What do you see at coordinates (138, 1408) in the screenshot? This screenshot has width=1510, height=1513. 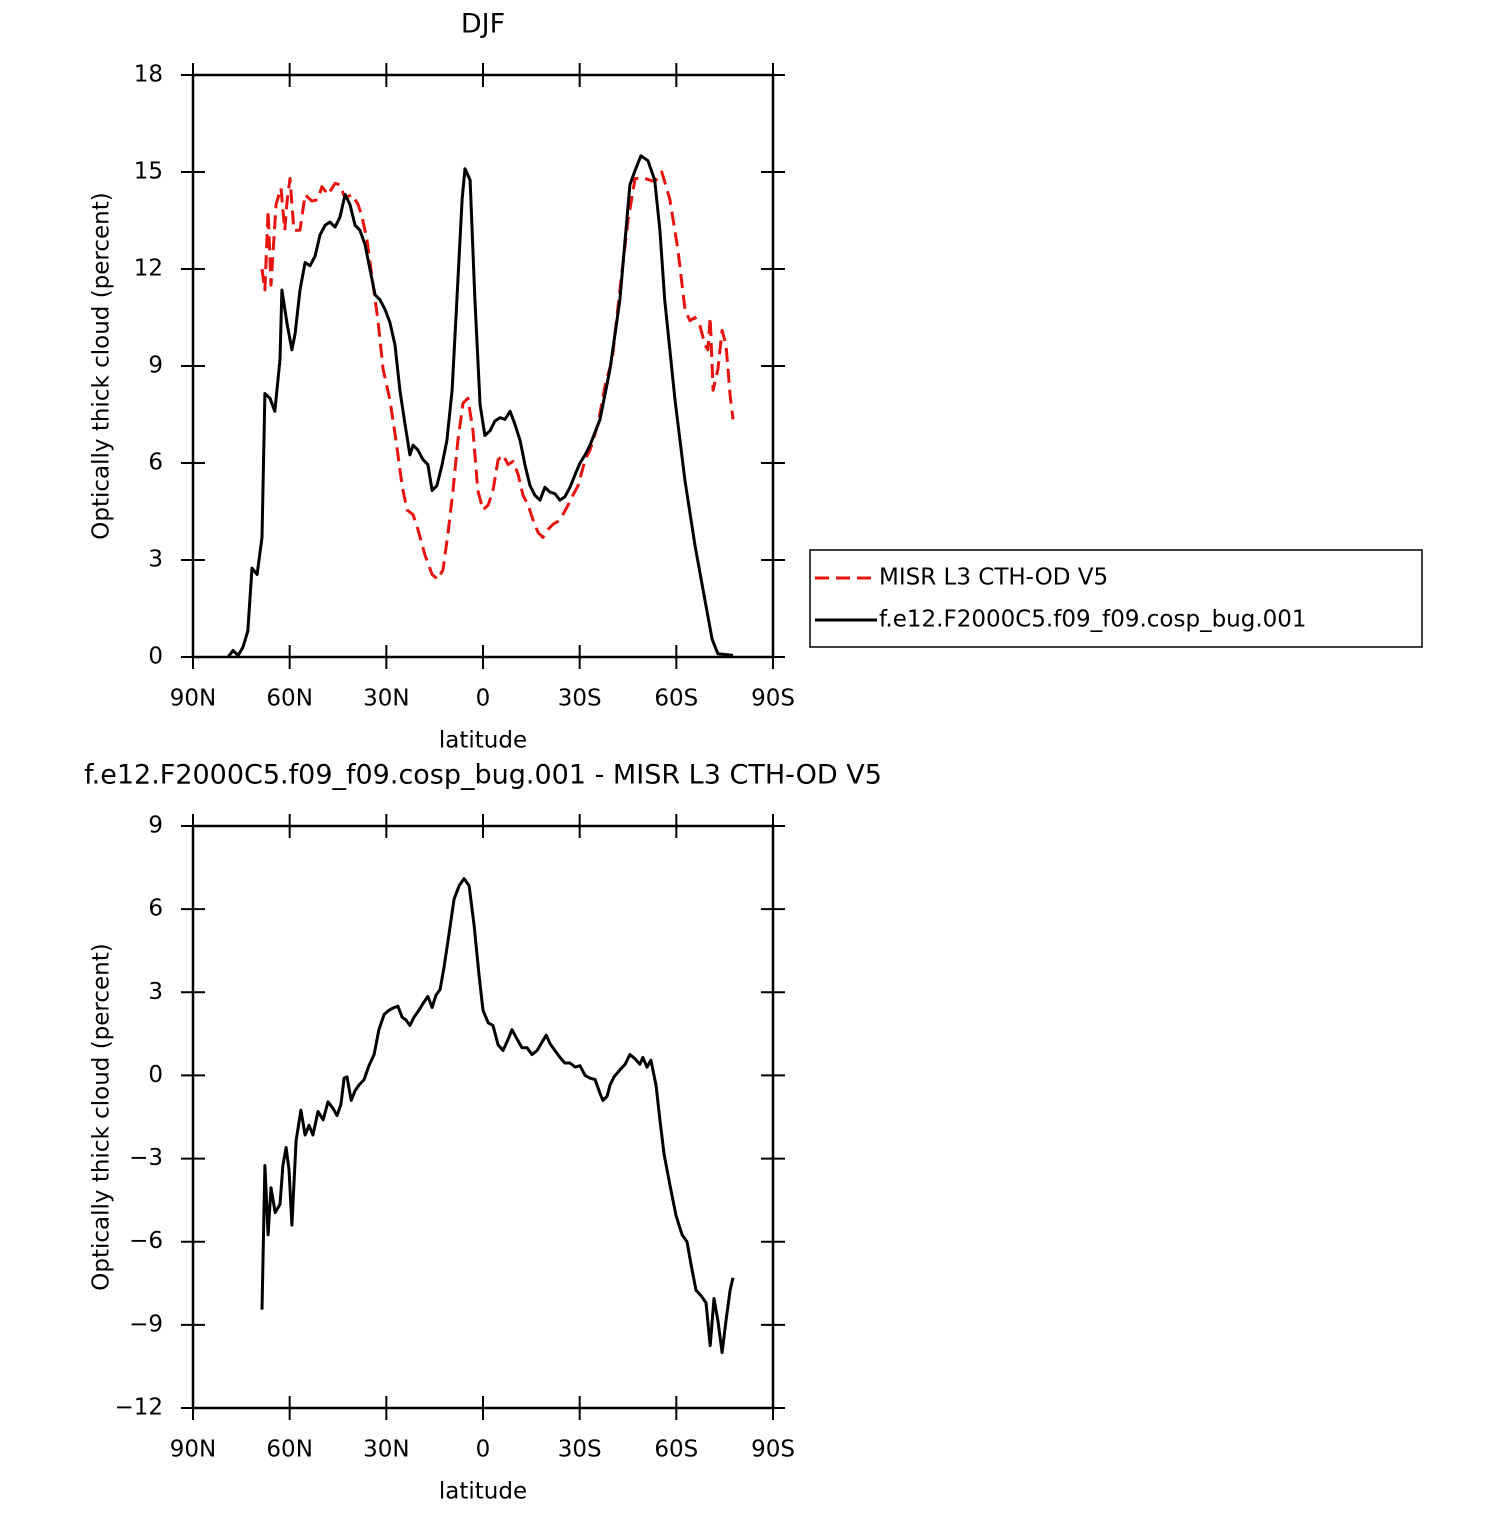 I see `y-tick-label: −12` at bounding box center [138, 1408].